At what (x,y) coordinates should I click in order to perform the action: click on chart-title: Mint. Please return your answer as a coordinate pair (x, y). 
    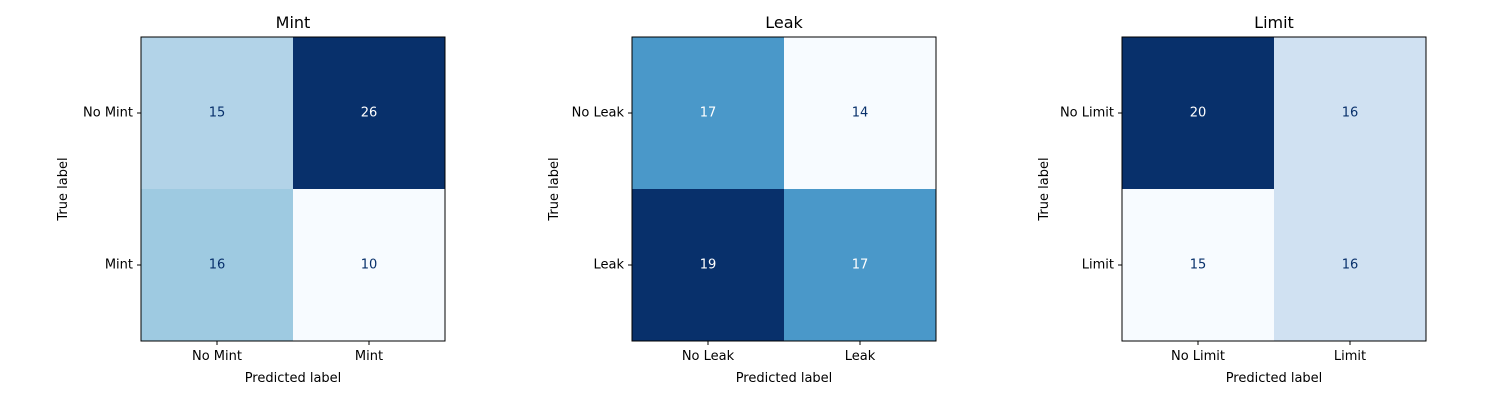
    Looking at the image, I should click on (293, 22).